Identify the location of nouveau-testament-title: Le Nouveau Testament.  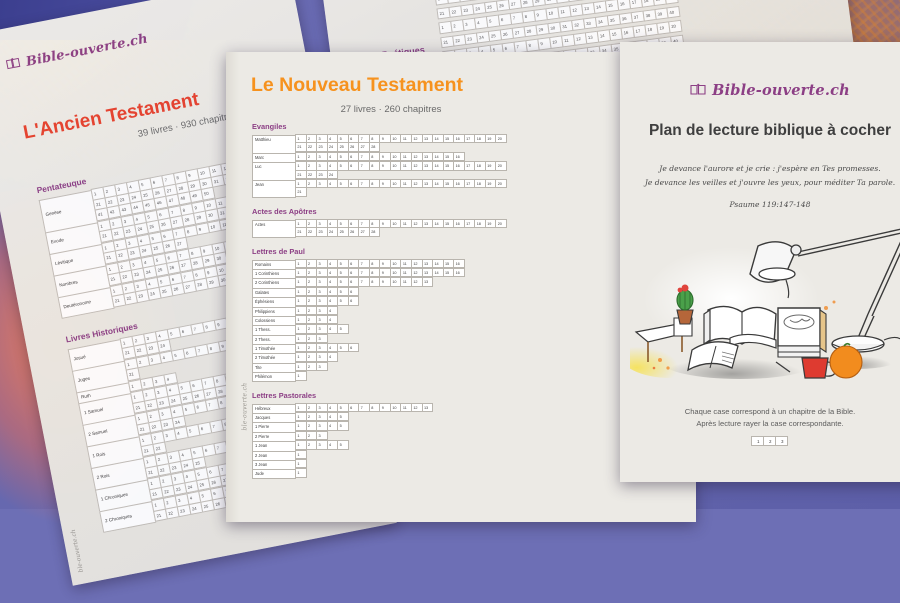
(357, 85).